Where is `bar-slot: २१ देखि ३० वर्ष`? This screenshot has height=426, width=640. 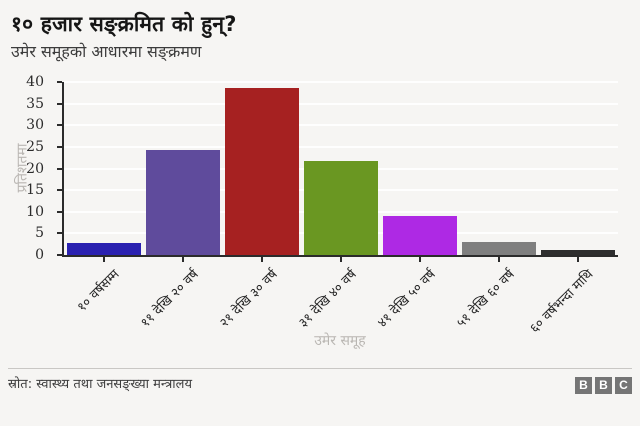 bar-slot: २१ देखि ३० वर्ष is located at coordinates (258, 206).